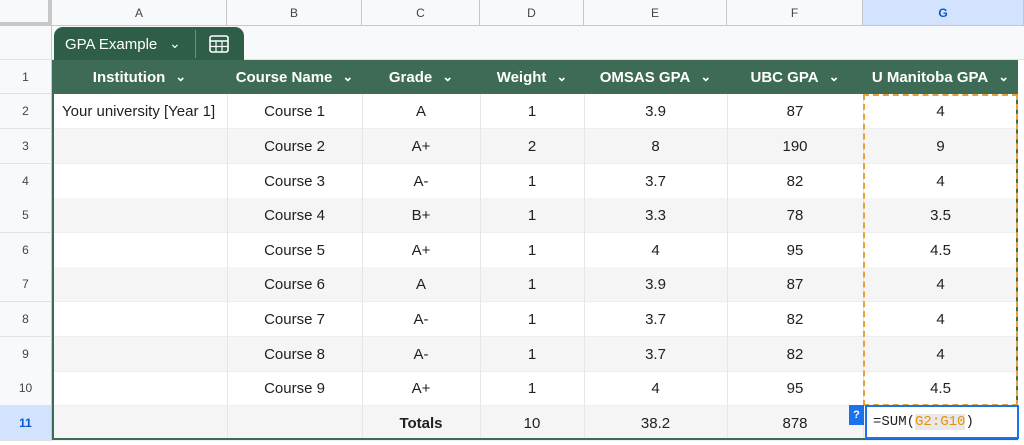  Describe the element at coordinates (655, 77) in the screenshot. I see `column-header-cell: OMSAS GPA ⌄` at that location.